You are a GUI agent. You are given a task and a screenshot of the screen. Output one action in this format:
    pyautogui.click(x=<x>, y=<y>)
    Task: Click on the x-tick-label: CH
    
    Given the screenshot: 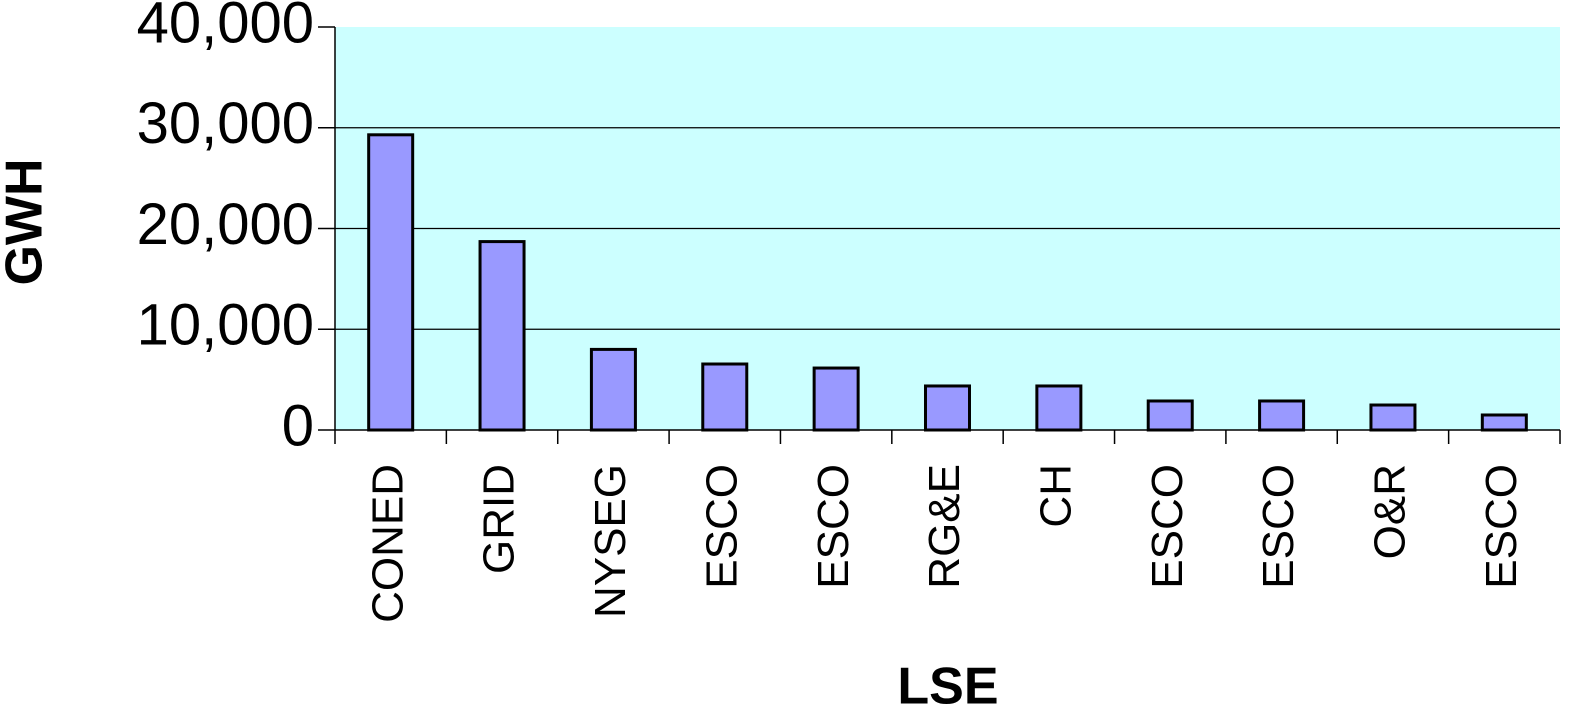 What is the action you would take?
    pyautogui.click(x=1055, y=496)
    